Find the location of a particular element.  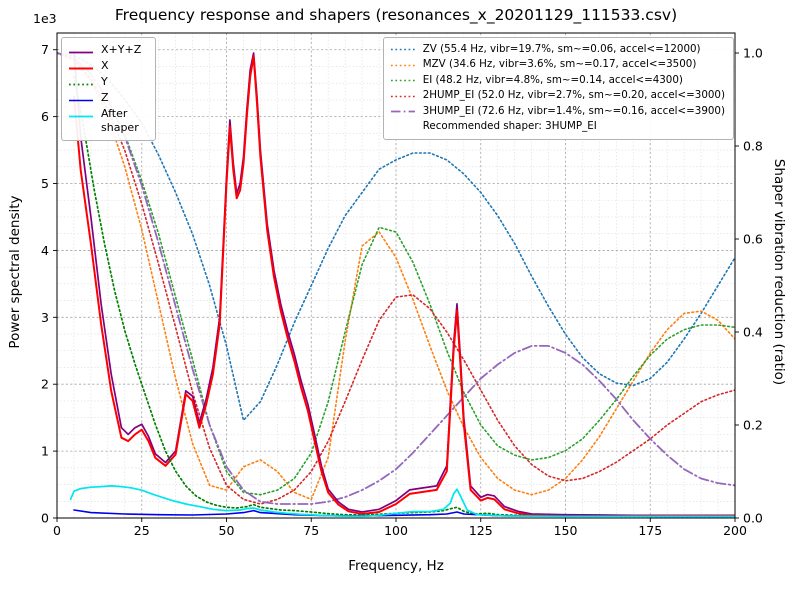

svg-text: 2 is located at coordinates (45, 384).